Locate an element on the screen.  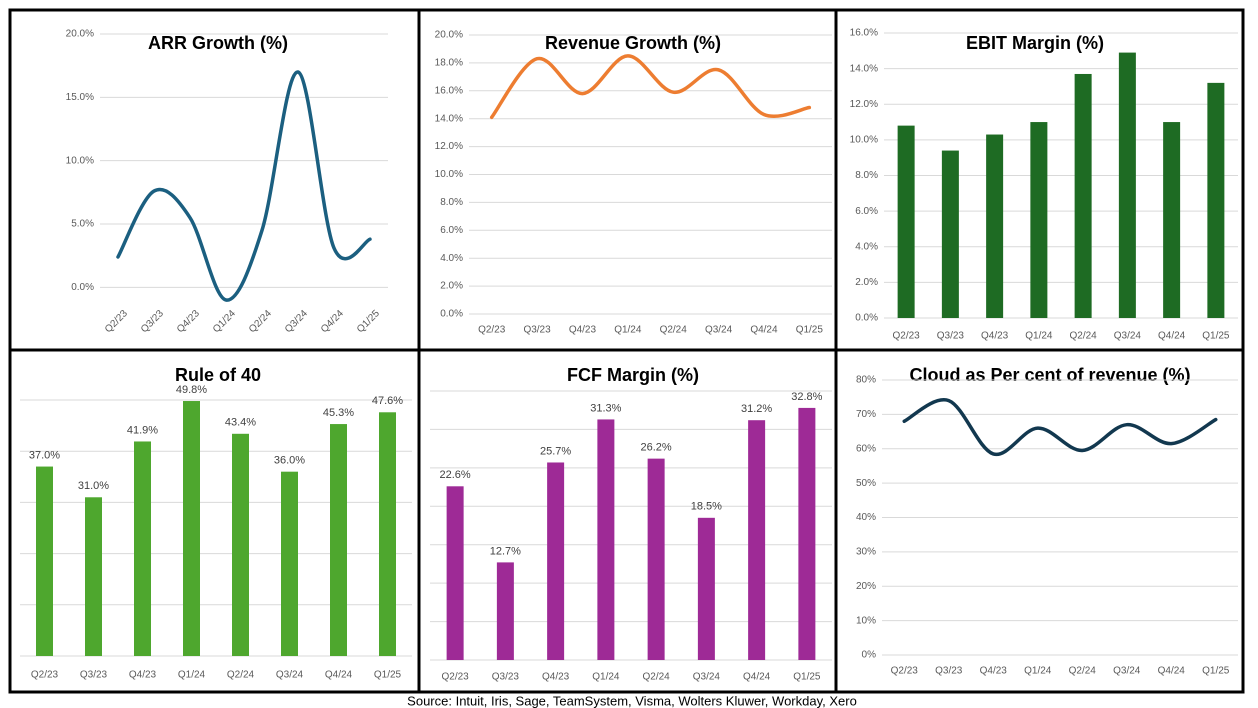
data-label: 18.5% is located at coordinates (706, 507).